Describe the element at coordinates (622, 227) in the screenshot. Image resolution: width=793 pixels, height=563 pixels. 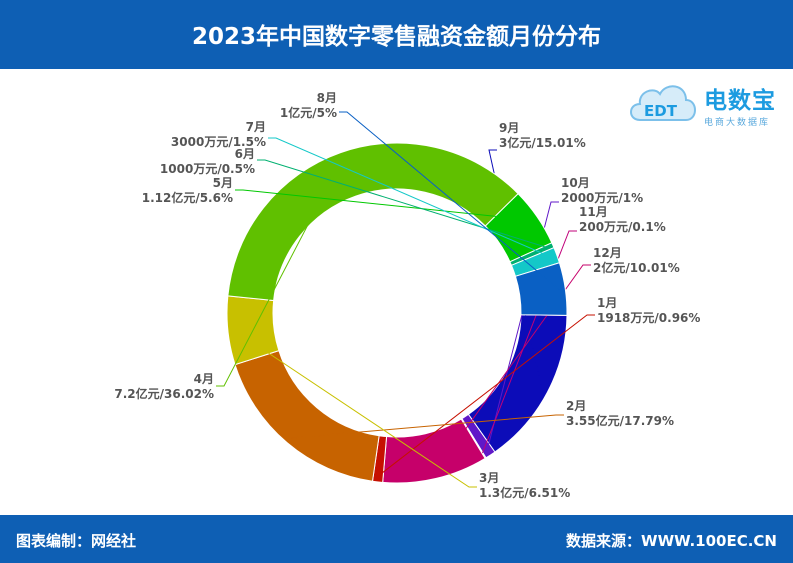
I see `slice-value-label: 200万元/0.1%` at that location.